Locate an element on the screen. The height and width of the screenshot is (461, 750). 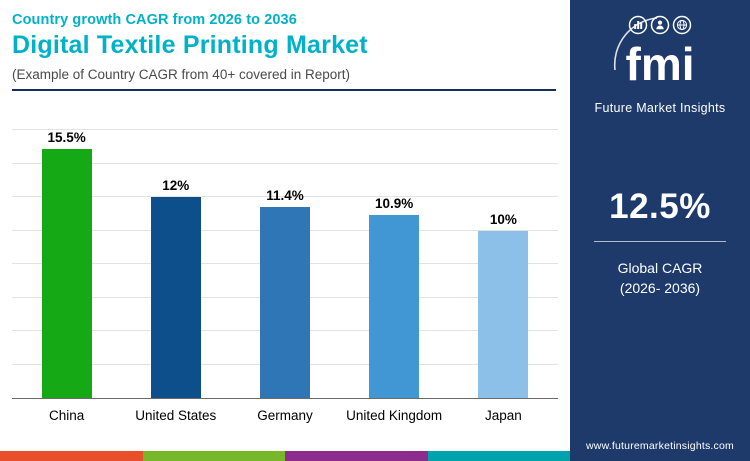
brand-name: Future Market Insights is located at coordinates (660, 108).